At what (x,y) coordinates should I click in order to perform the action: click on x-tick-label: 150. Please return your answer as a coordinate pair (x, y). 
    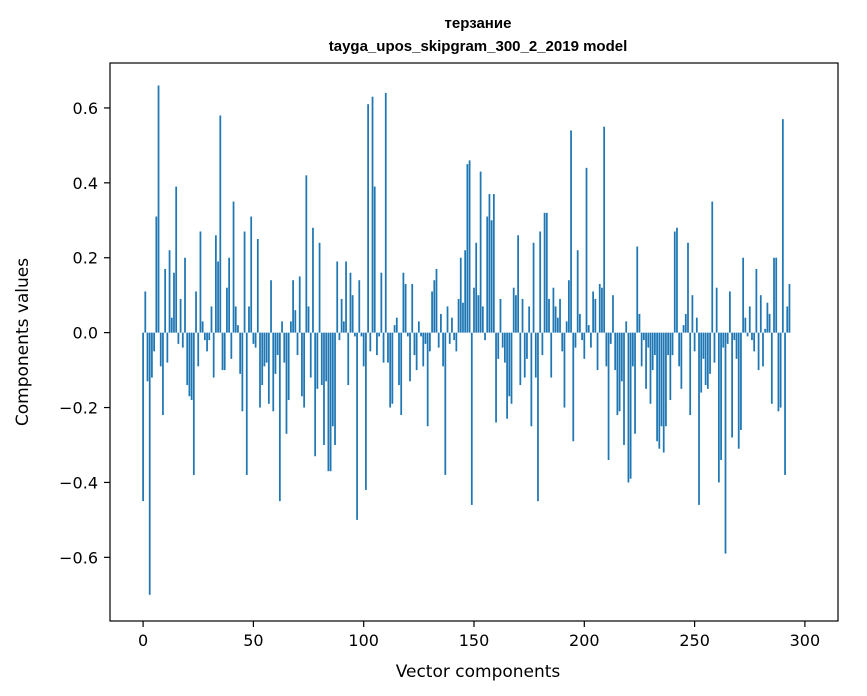
    Looking at the image, I should click on (474, 640).